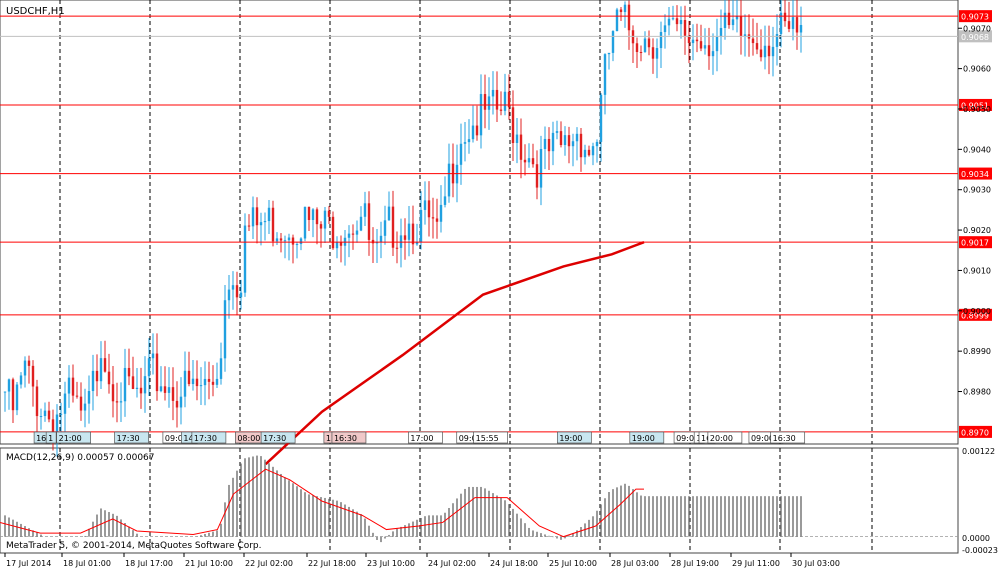 This screenshot has height=574, width=1000. I want to click on current-price-tag, so click(975, 36).